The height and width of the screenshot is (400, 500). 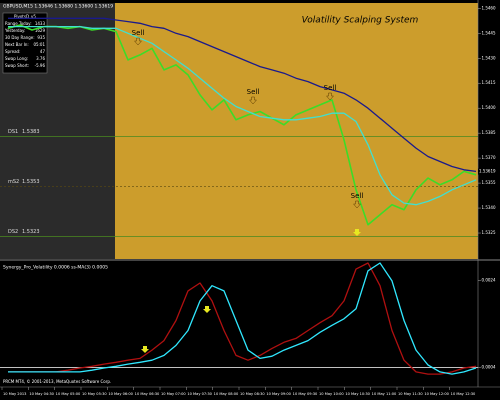 I want to click on x-tick-label: 10 May 10:30, so click(x=357, y=394).